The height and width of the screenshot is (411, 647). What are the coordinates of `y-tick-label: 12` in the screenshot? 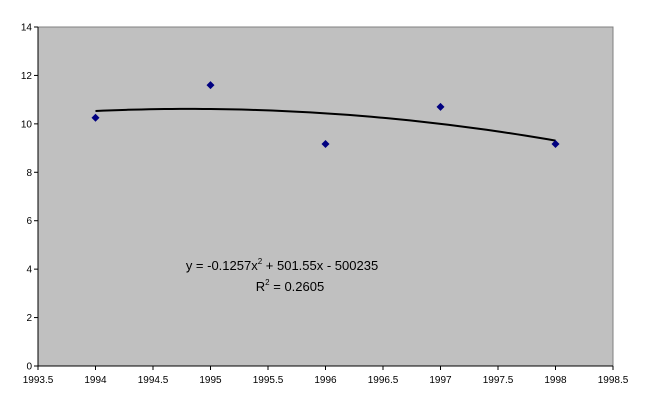 It's located at (27, 76).